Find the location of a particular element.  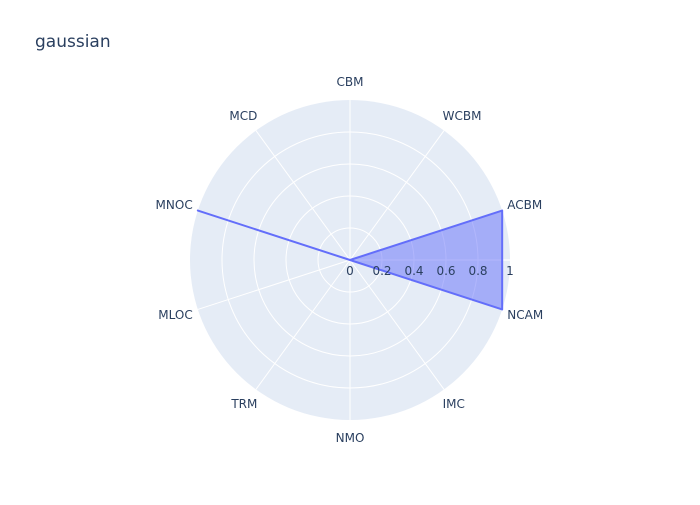

category-label: MLOC is located at coordinates (175, 315).